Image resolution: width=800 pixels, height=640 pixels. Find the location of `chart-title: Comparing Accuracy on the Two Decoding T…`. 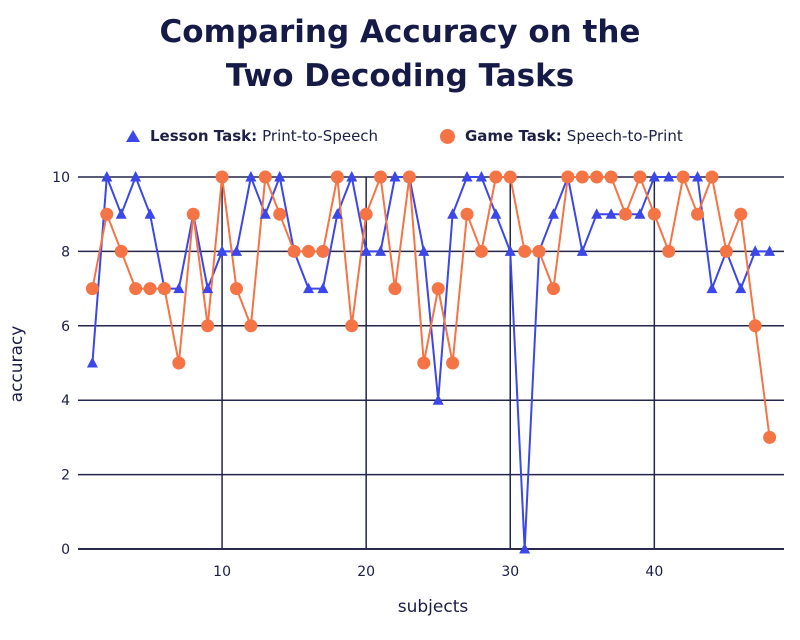

chart-title: Comparing Accuracy on the Two Decoding T… is located at coordinates (400, 54).